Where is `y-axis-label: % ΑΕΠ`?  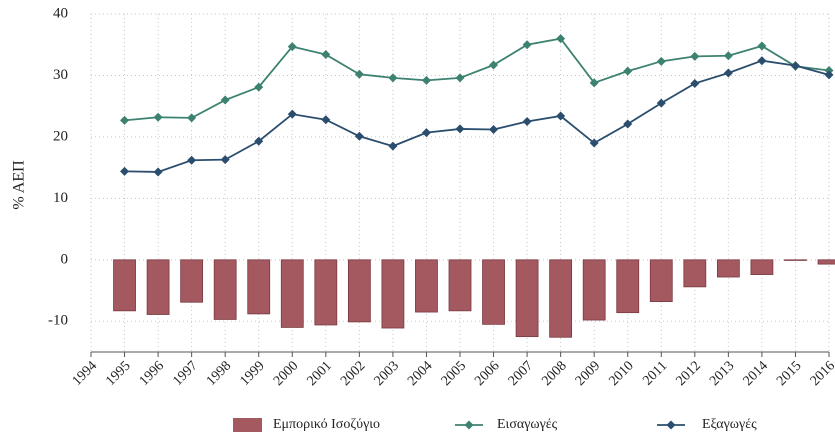
y-axis-label: % ΑΕΠ is located at coordinates (19, 185).